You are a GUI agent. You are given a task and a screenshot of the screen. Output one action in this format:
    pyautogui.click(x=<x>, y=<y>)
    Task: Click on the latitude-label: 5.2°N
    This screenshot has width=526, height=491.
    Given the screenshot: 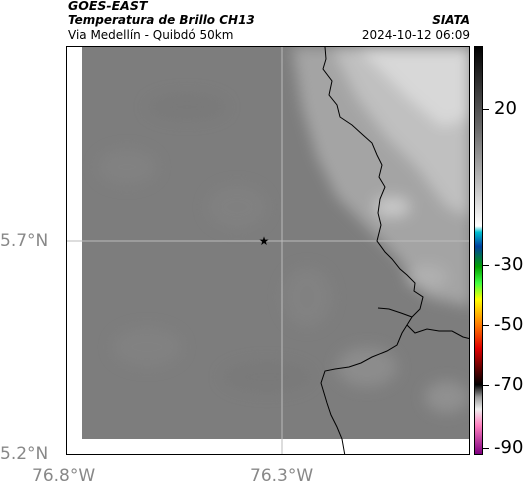 What is the action you would take?
    pyautogui.click(x=24, y=454)
    